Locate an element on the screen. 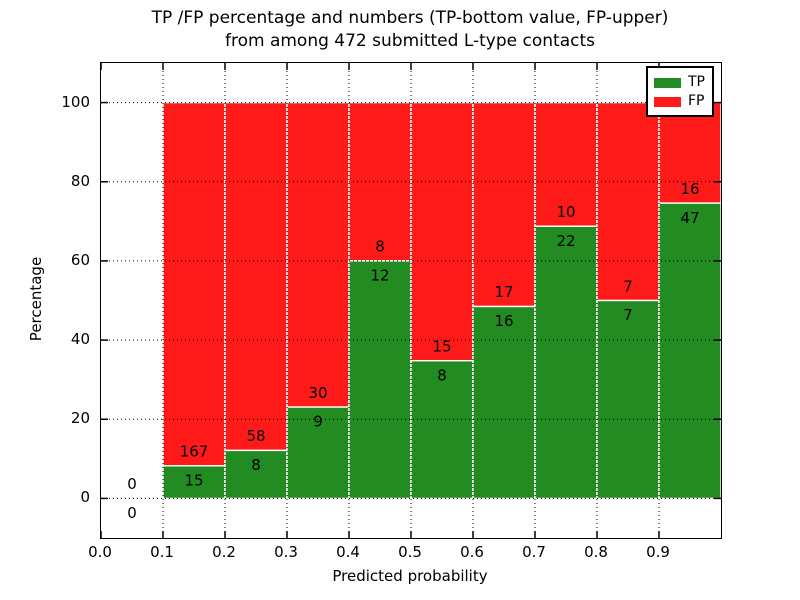 The height and width of the screenshot is (600, 800). x-tick-label: 0.0 is located at coordinates (100, 552).